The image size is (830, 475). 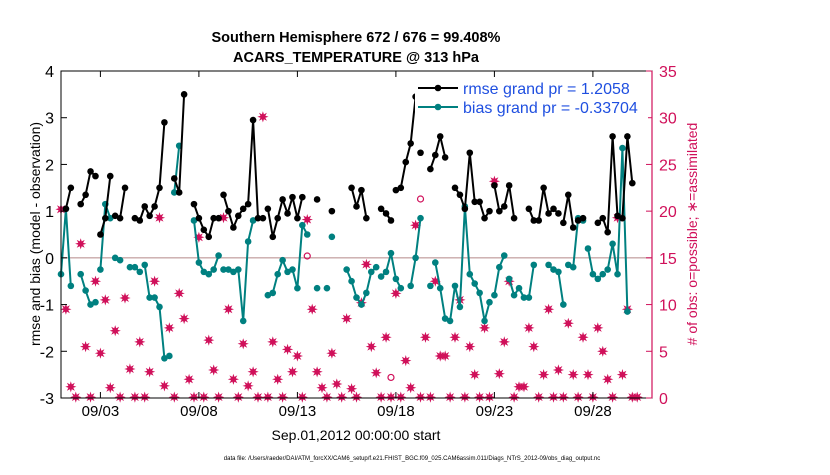 What do you see at coordinates (47, 306) in the screenshot?
I see `y-tick-label: -1` at bounding box center [47, 306].